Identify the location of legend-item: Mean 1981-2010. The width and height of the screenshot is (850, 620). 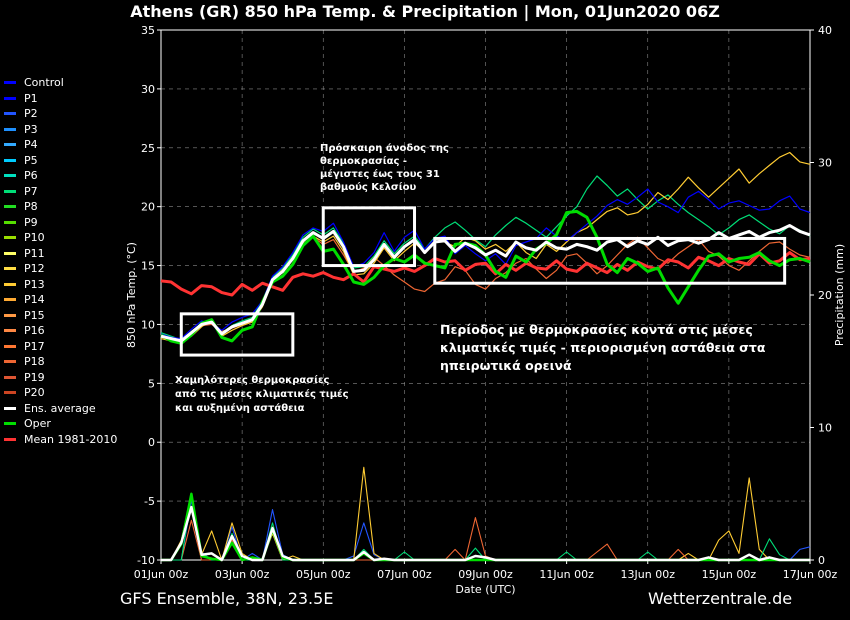
(60, 440).